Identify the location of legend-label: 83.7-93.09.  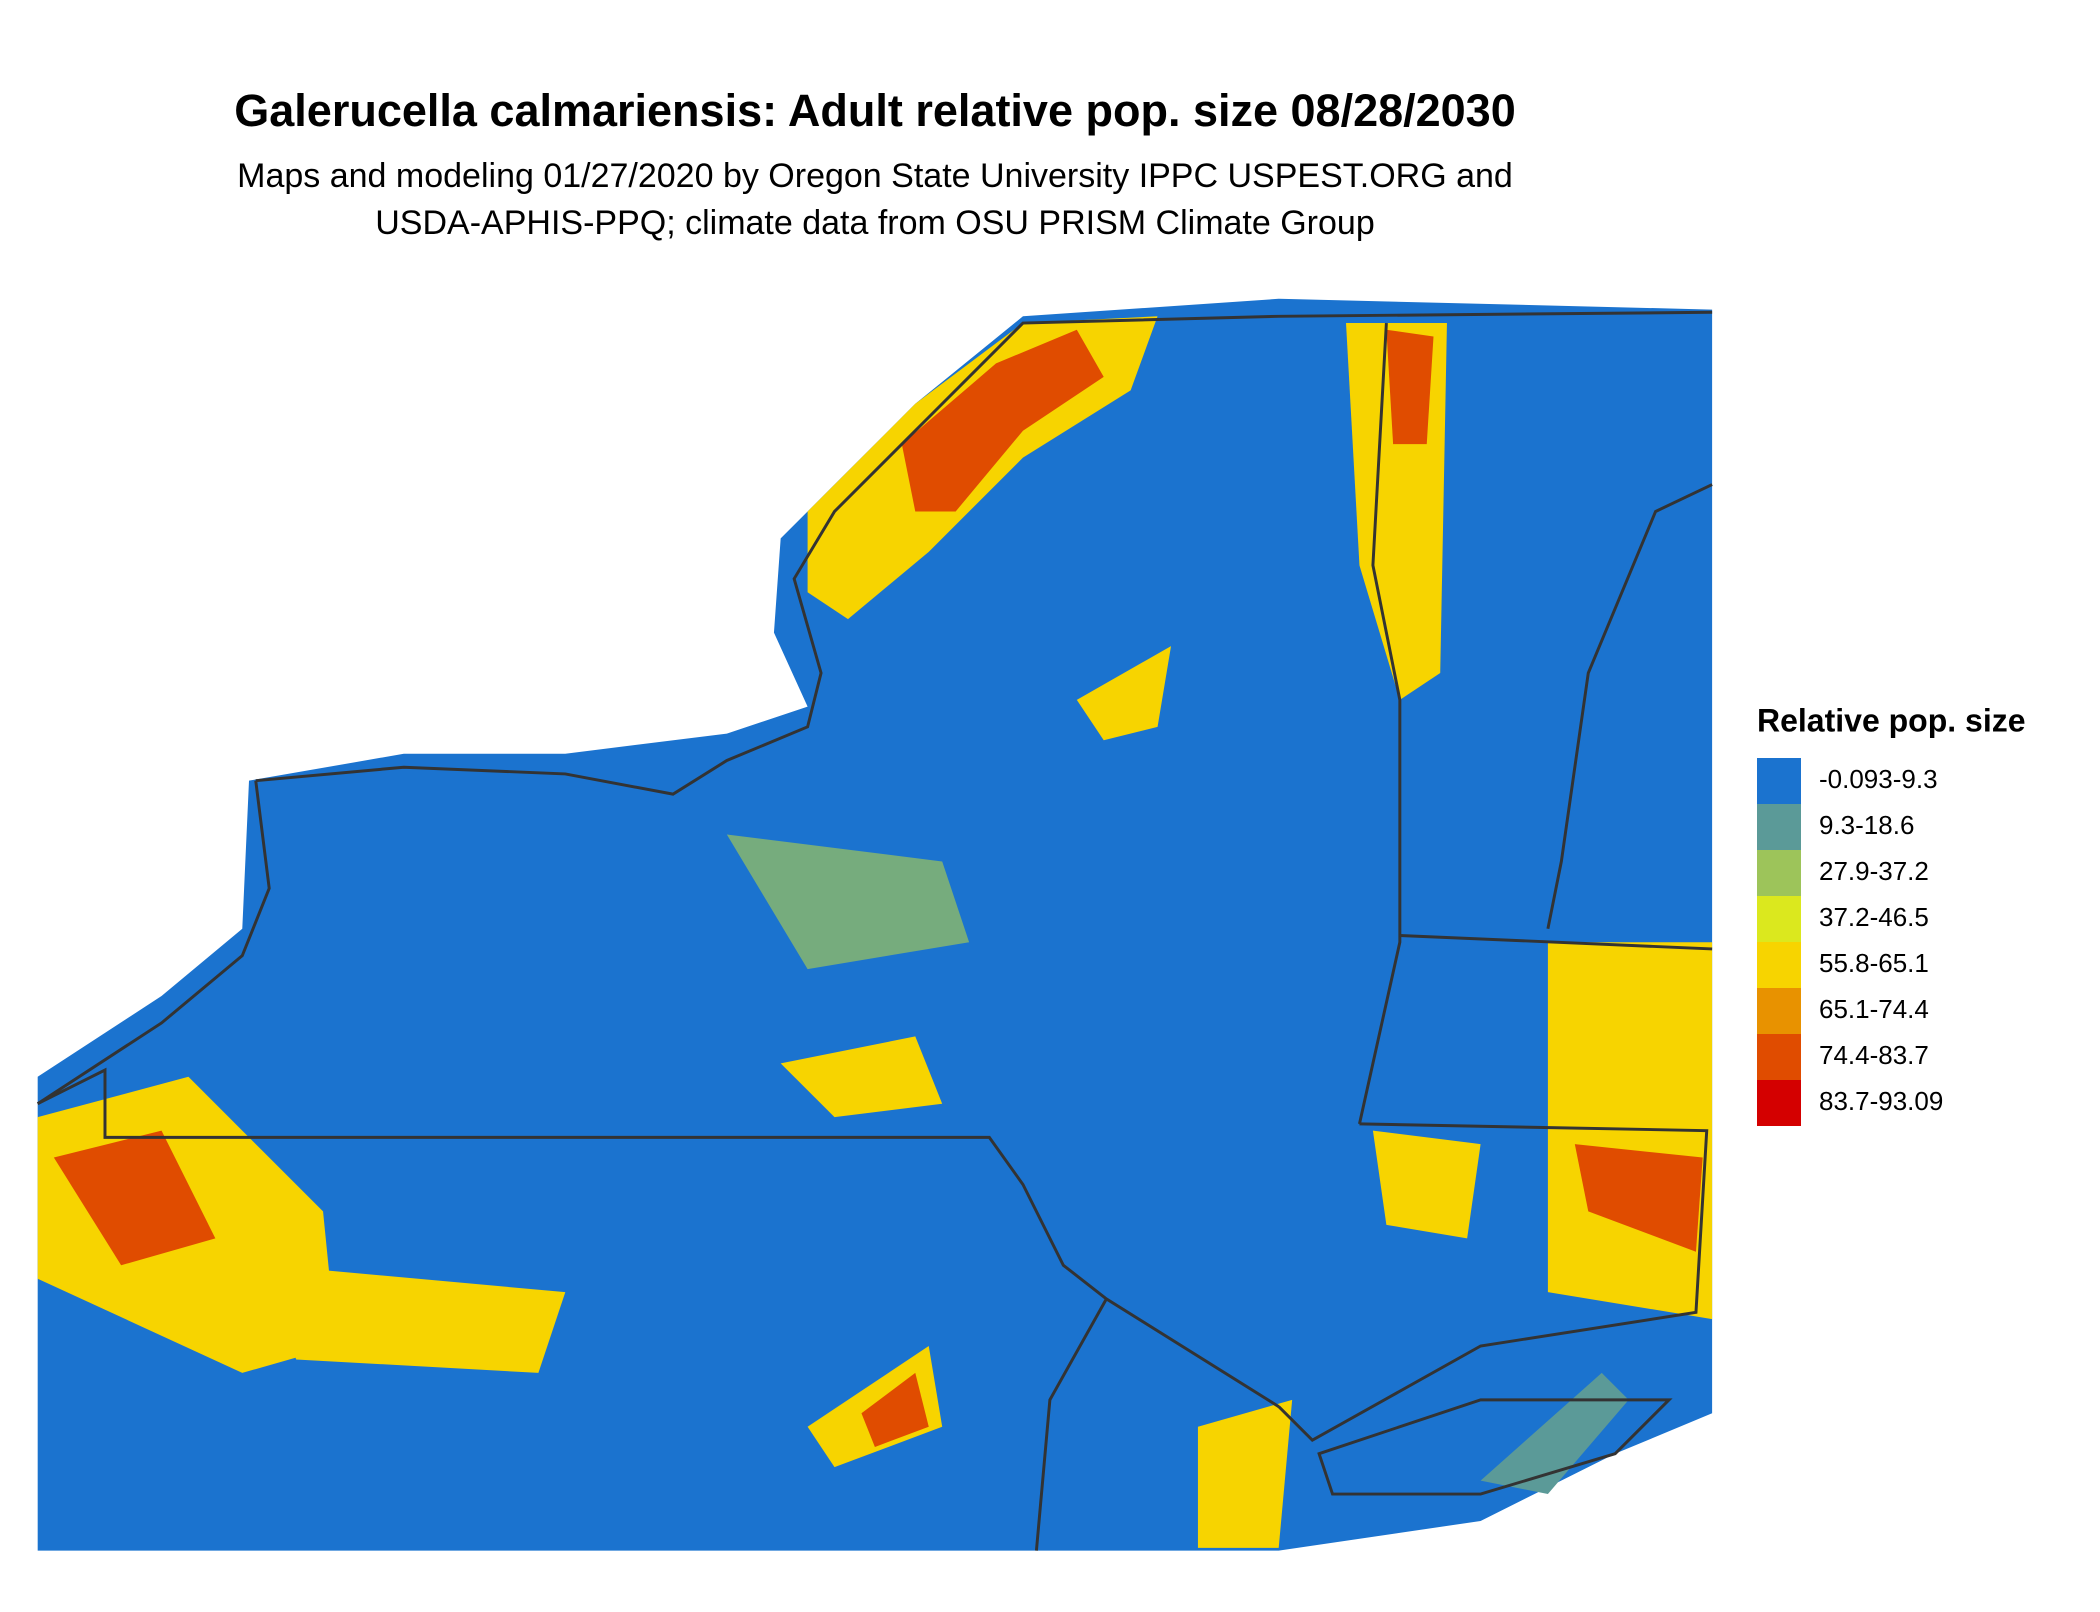
(1881, 1101).